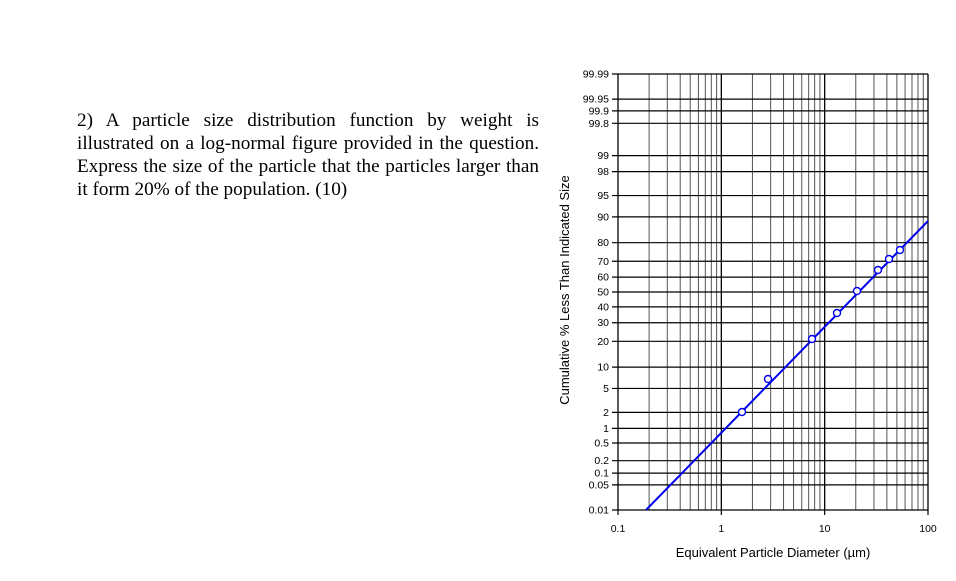 This screenshot has width=956, height=581. Describe the element at coordinates (603, 243) in the screenshot. I see `y-tick-label: 80` at that location.